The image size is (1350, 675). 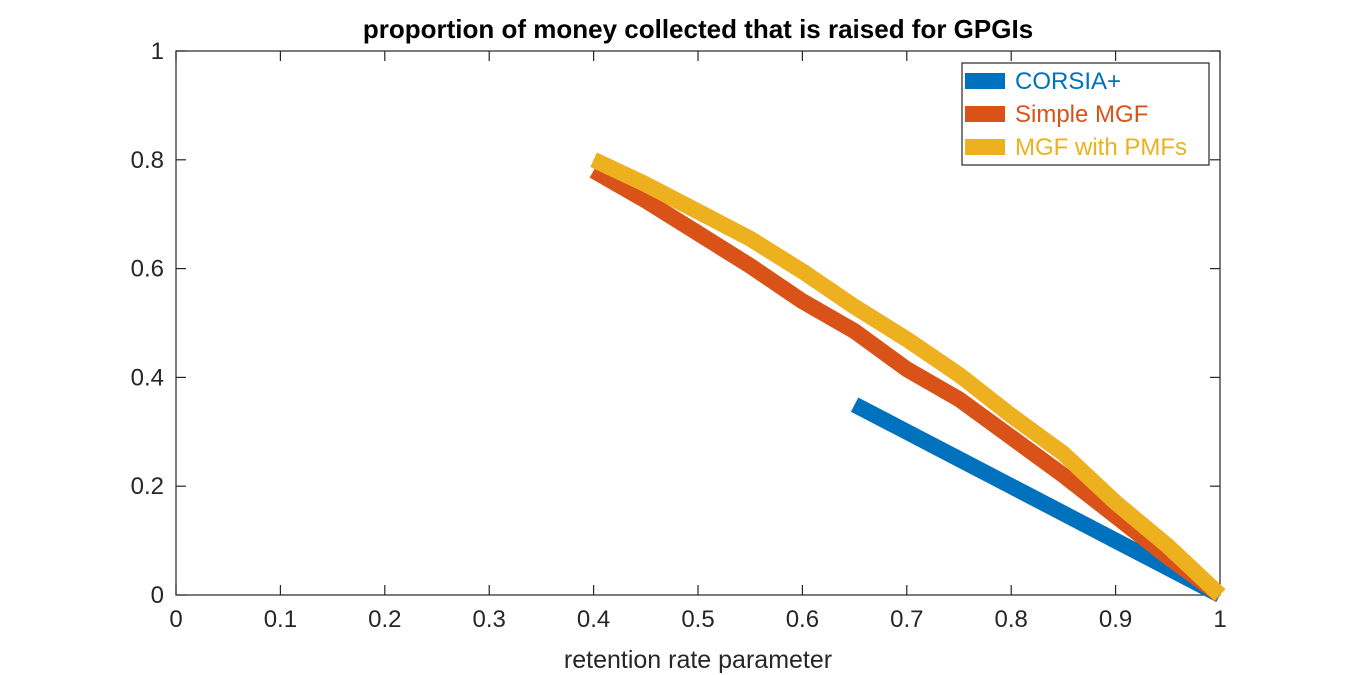 I want to click on y-tick-label: 0, so click(x=157, y=595).